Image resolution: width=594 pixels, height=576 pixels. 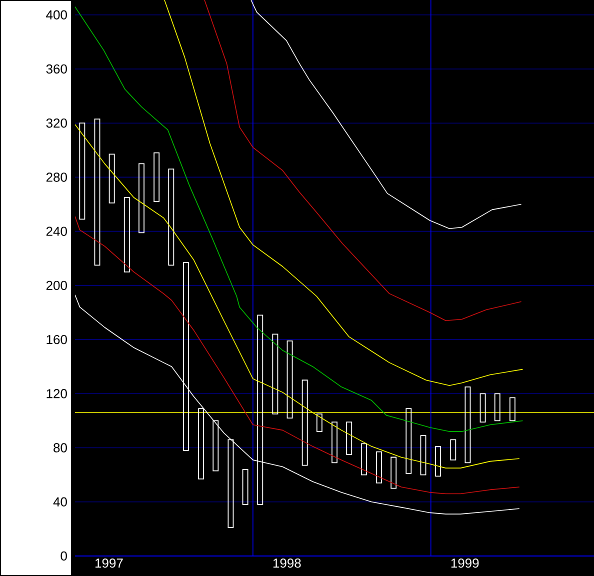 I want to click on x-tick-label: 1999, so click(x=465, y=563).